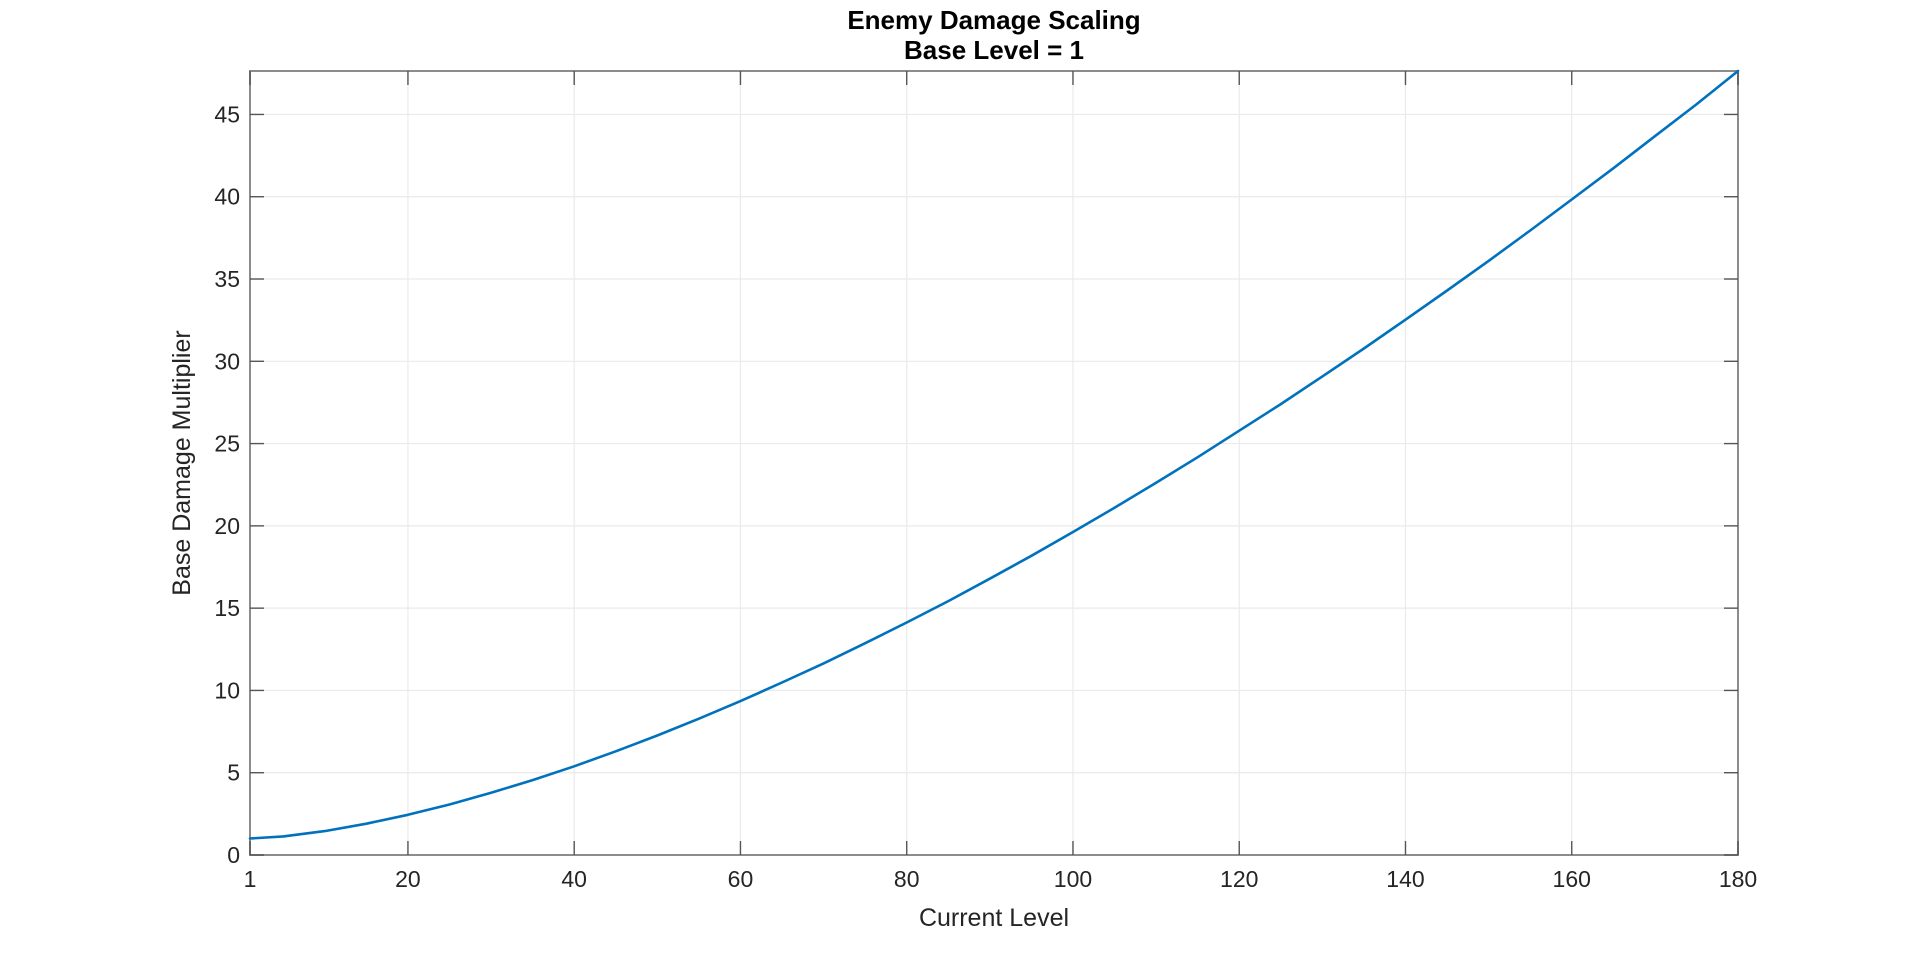 This screenshot has height=963, width=1920. Describe the element at coordinates (182, 462) in the screenshot. I see `y-axis-label: Base Damage Multiplier` at that location.